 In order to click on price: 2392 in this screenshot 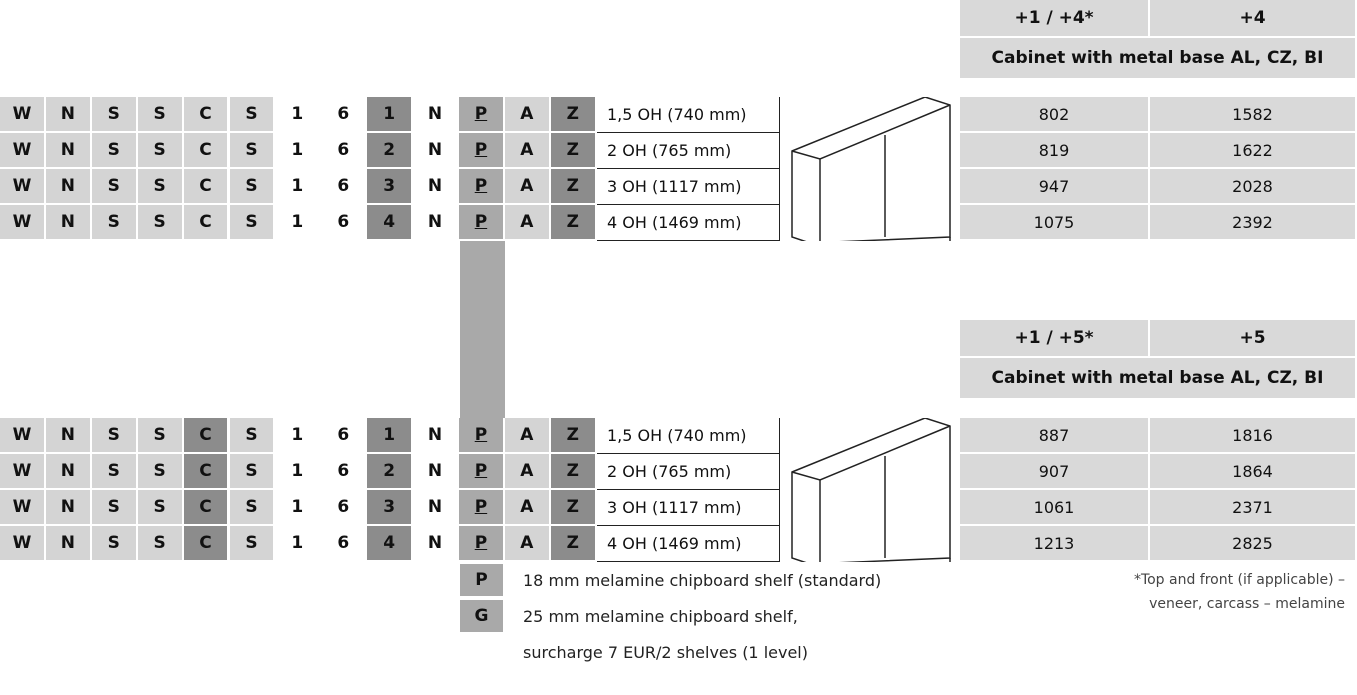, I will do `click(1253, 223)`.